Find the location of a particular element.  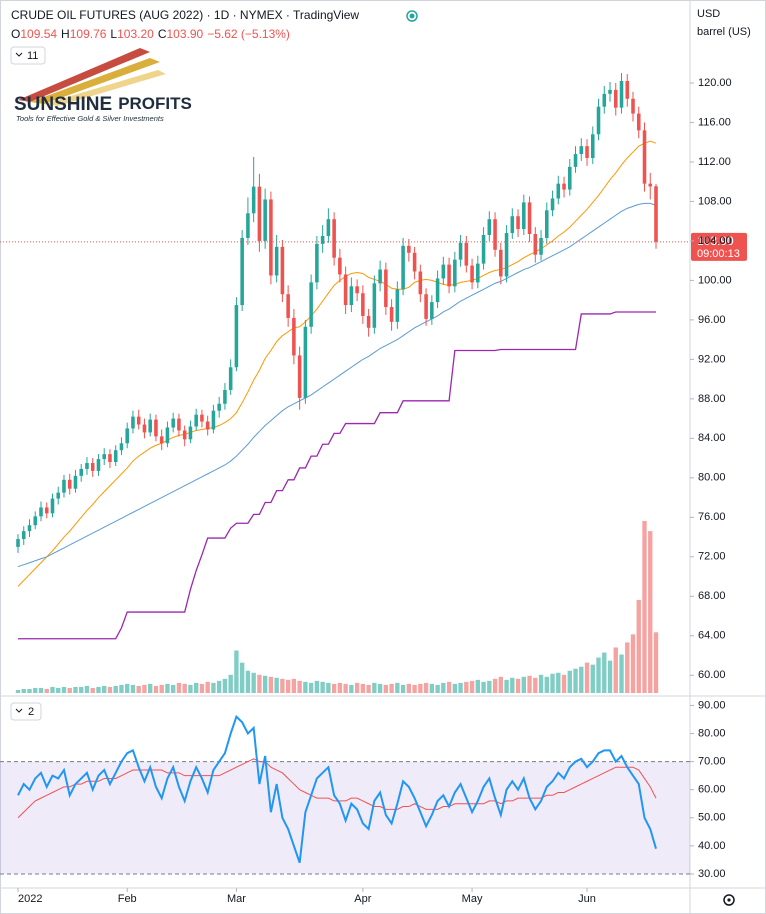

logo-name-rest: PROFITS is located at coordinates (155, 103).